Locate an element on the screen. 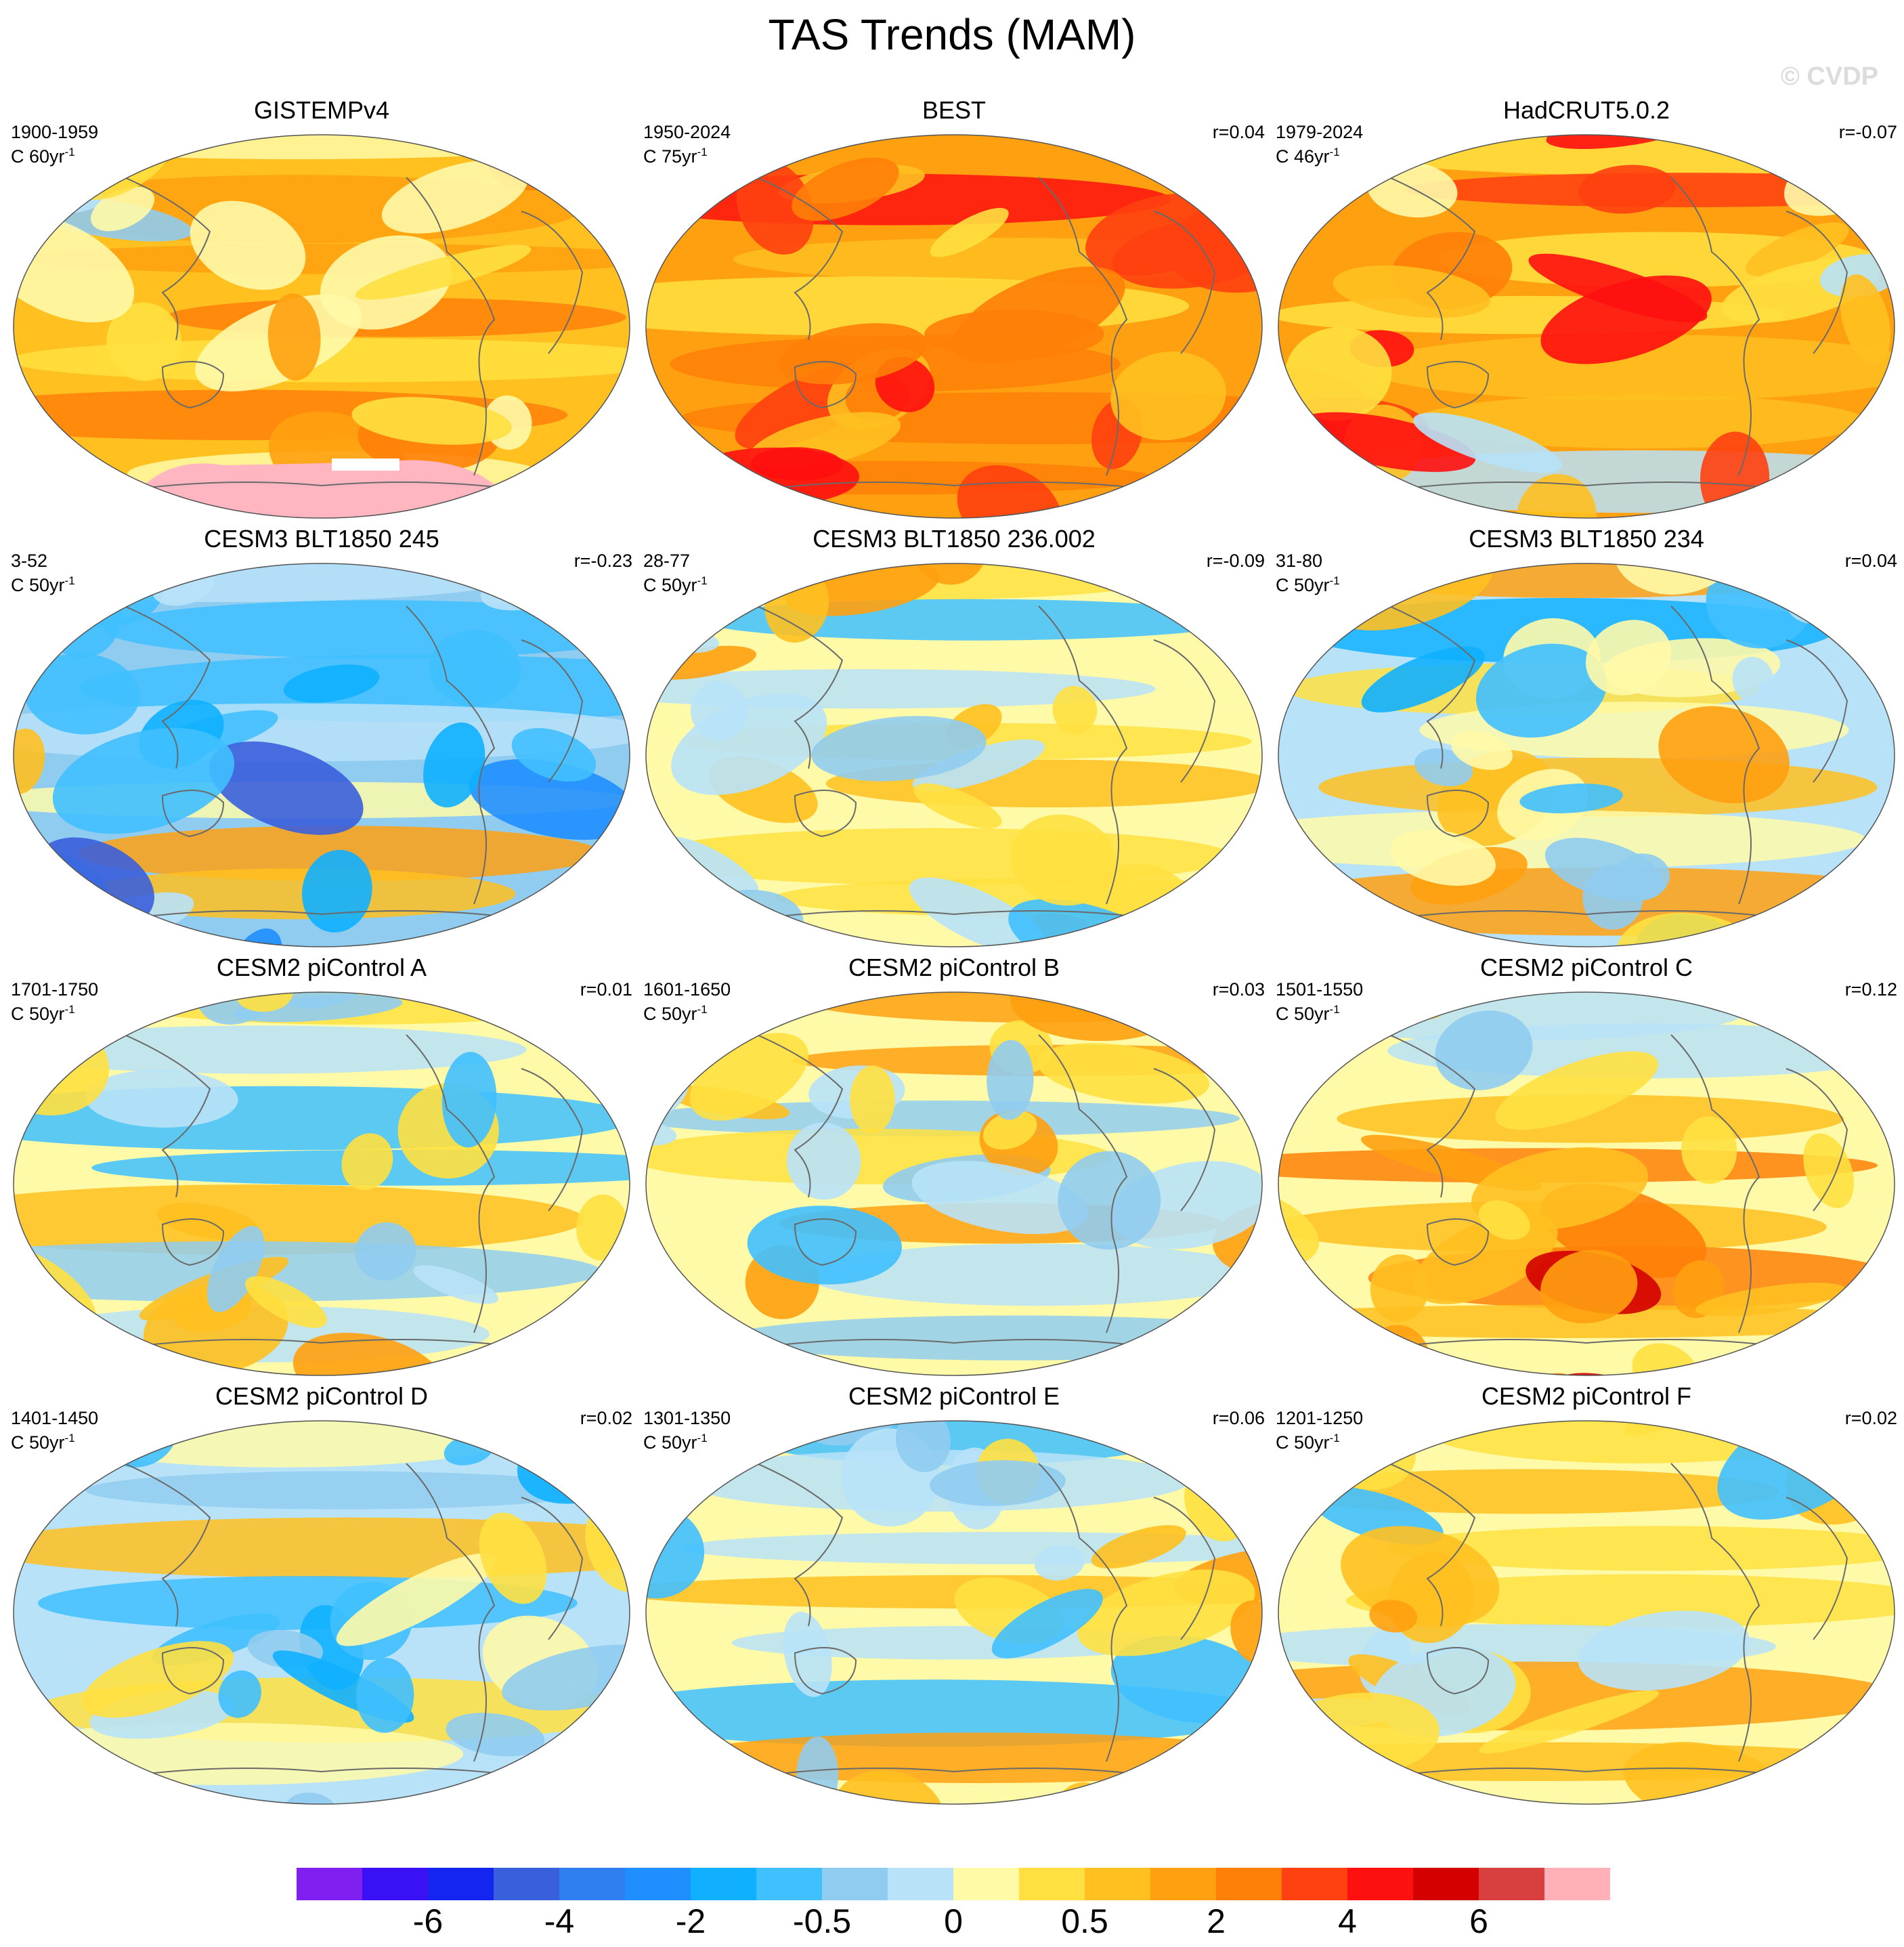 The width and height of the screenshot is (1904, 1947). colorbar-tick-label: 4 is located at coordinates (1347, 1921).